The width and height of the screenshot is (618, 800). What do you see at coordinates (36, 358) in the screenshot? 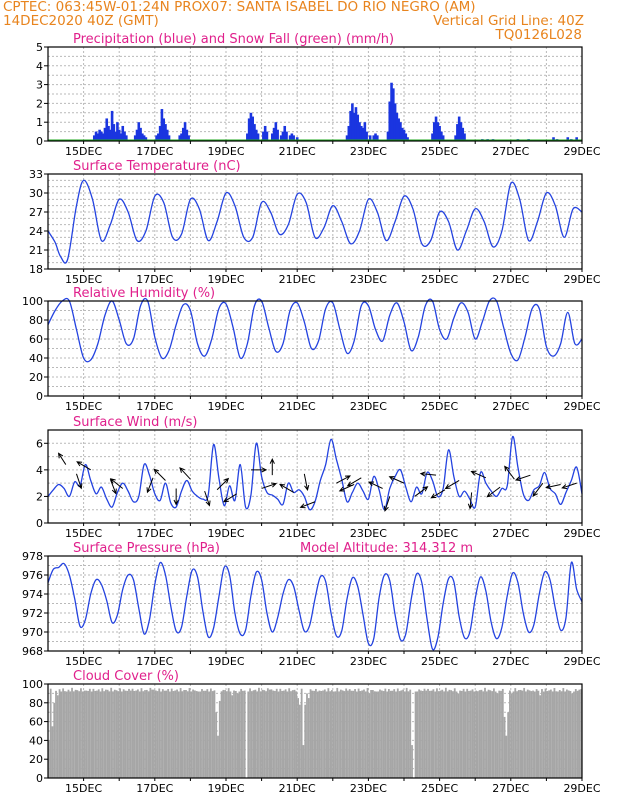
I see `y-tick-label: 40` at bounding box center [36, 358].